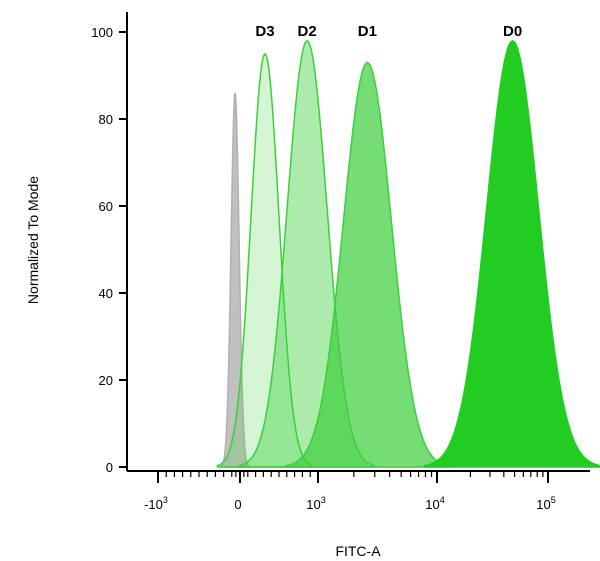 This screenshot has height=561, width=600. What do you see at coordinates (106, 119) in the screenshot?
I see `y-tick-label-80: 80` at bounding box center [106, 119].